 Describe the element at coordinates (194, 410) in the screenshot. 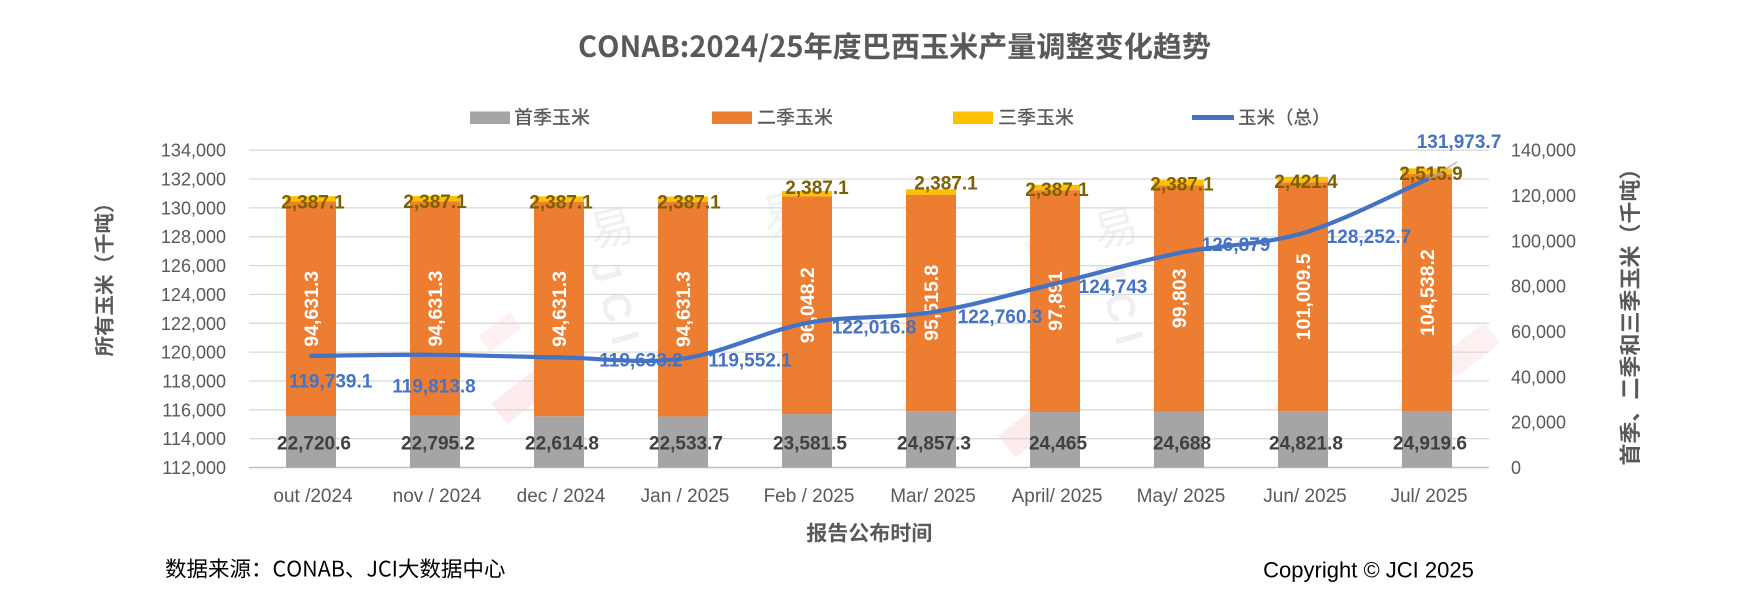

I see `svg-text: 116,000` at that location.